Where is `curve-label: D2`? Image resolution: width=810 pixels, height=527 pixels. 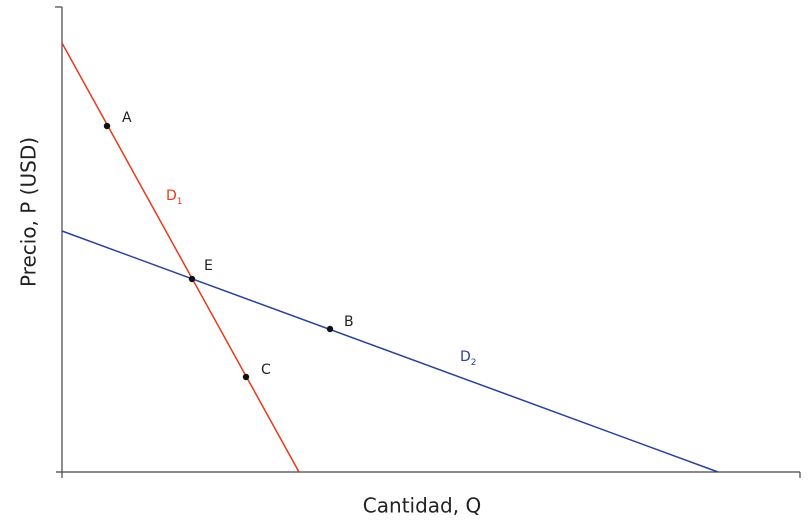 curve-label: D2 is located at coordinates (468, 358).